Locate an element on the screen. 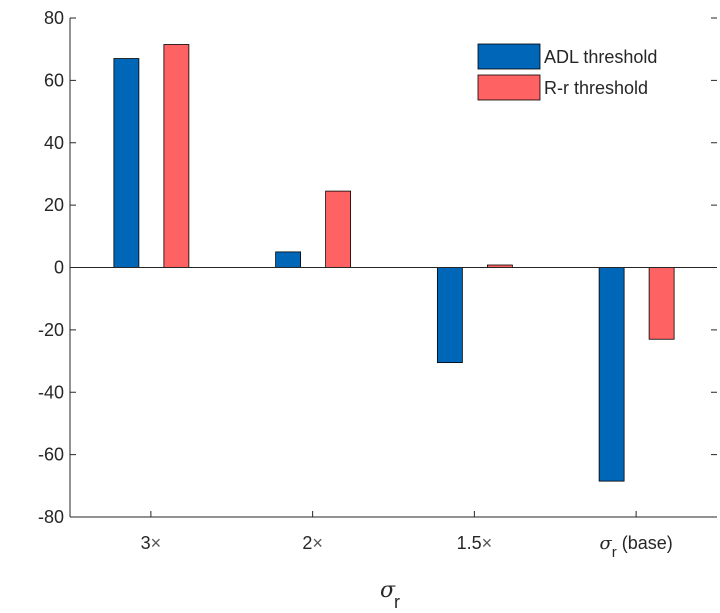 This screenshot has width=720, height=613. y-tick-label: 40 is located at coordinates (54, 143).